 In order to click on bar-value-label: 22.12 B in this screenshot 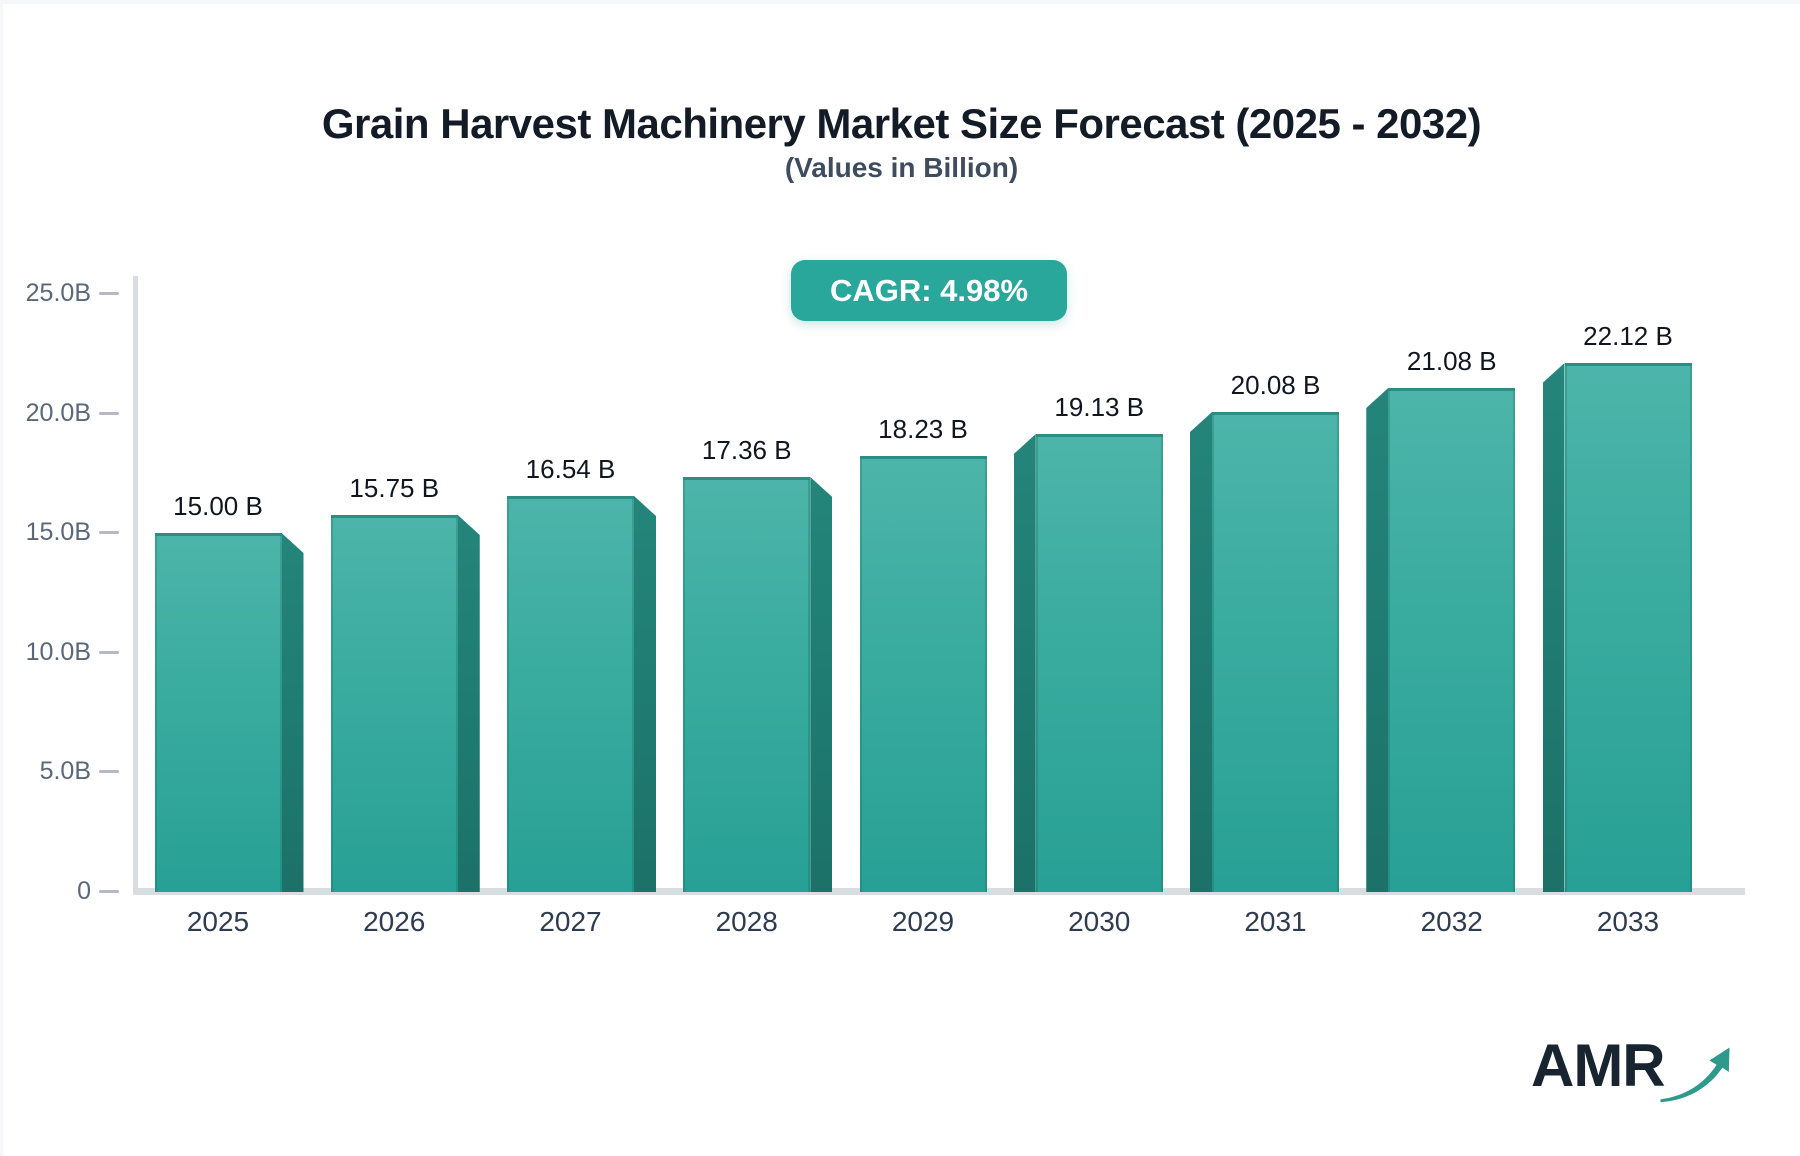, I will do `click(1628, 336)`.